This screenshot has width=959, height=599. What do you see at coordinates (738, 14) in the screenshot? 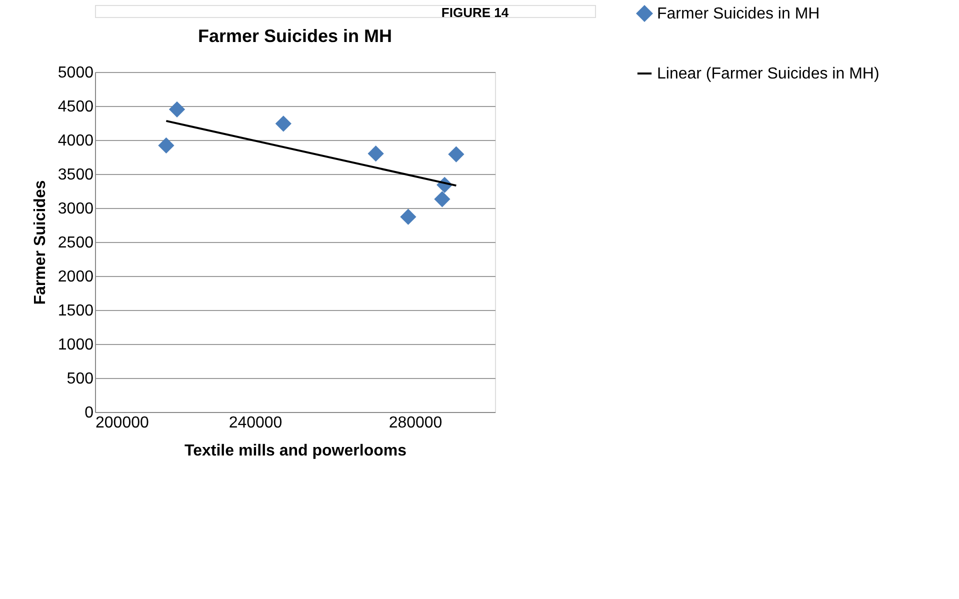
I see `legend-label: Farmer Suicides in MH` at bounding box center [738, 14].